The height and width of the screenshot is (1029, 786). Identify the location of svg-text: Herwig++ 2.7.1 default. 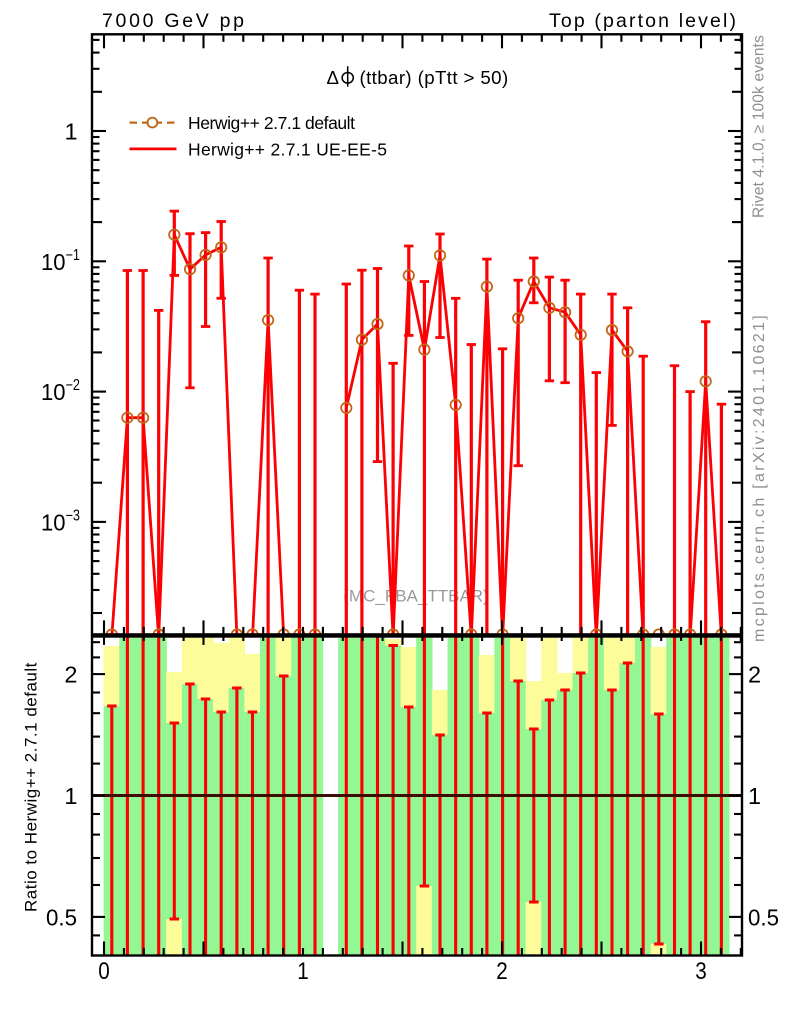
(271, 123).